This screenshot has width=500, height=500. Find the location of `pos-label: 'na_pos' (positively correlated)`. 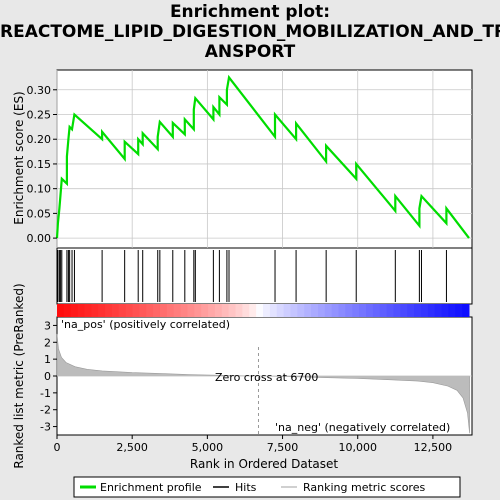

pos-label: 'na_pos' (positively correlated) is located at coordinates (145, 324).